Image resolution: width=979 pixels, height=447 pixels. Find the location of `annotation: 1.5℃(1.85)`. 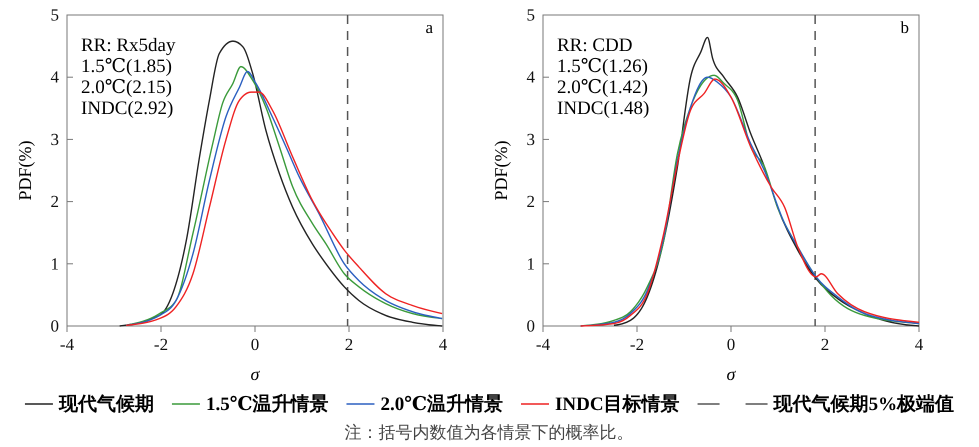

annotation: 1.5℃(1.85) is located at coordinates (126, 66).